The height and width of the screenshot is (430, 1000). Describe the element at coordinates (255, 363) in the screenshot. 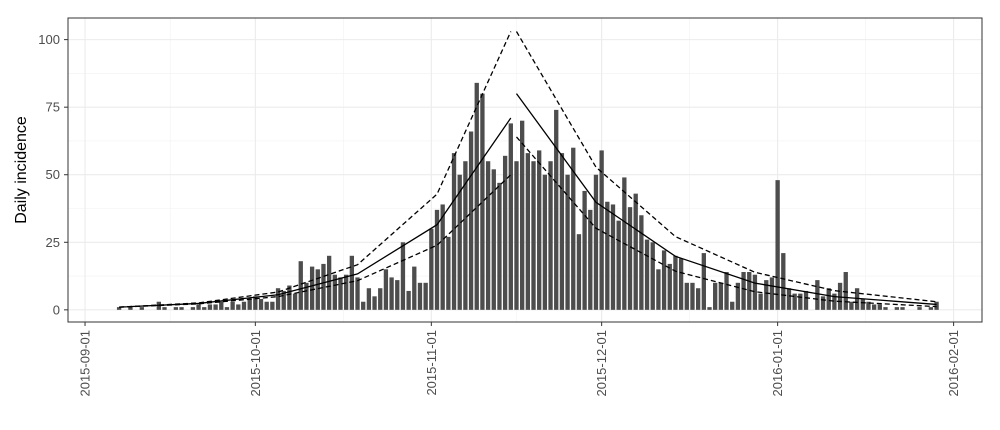

I see `x-tick-label: 2015-10-01` at that location.